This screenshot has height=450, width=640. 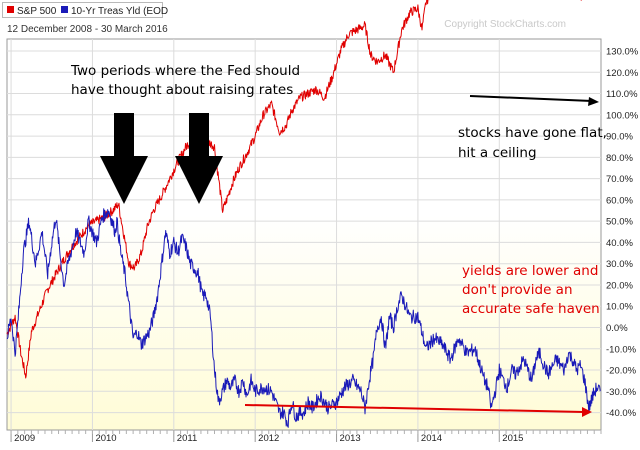 I want to click on stocks-ceiling-line, so click(x=534, y=100).